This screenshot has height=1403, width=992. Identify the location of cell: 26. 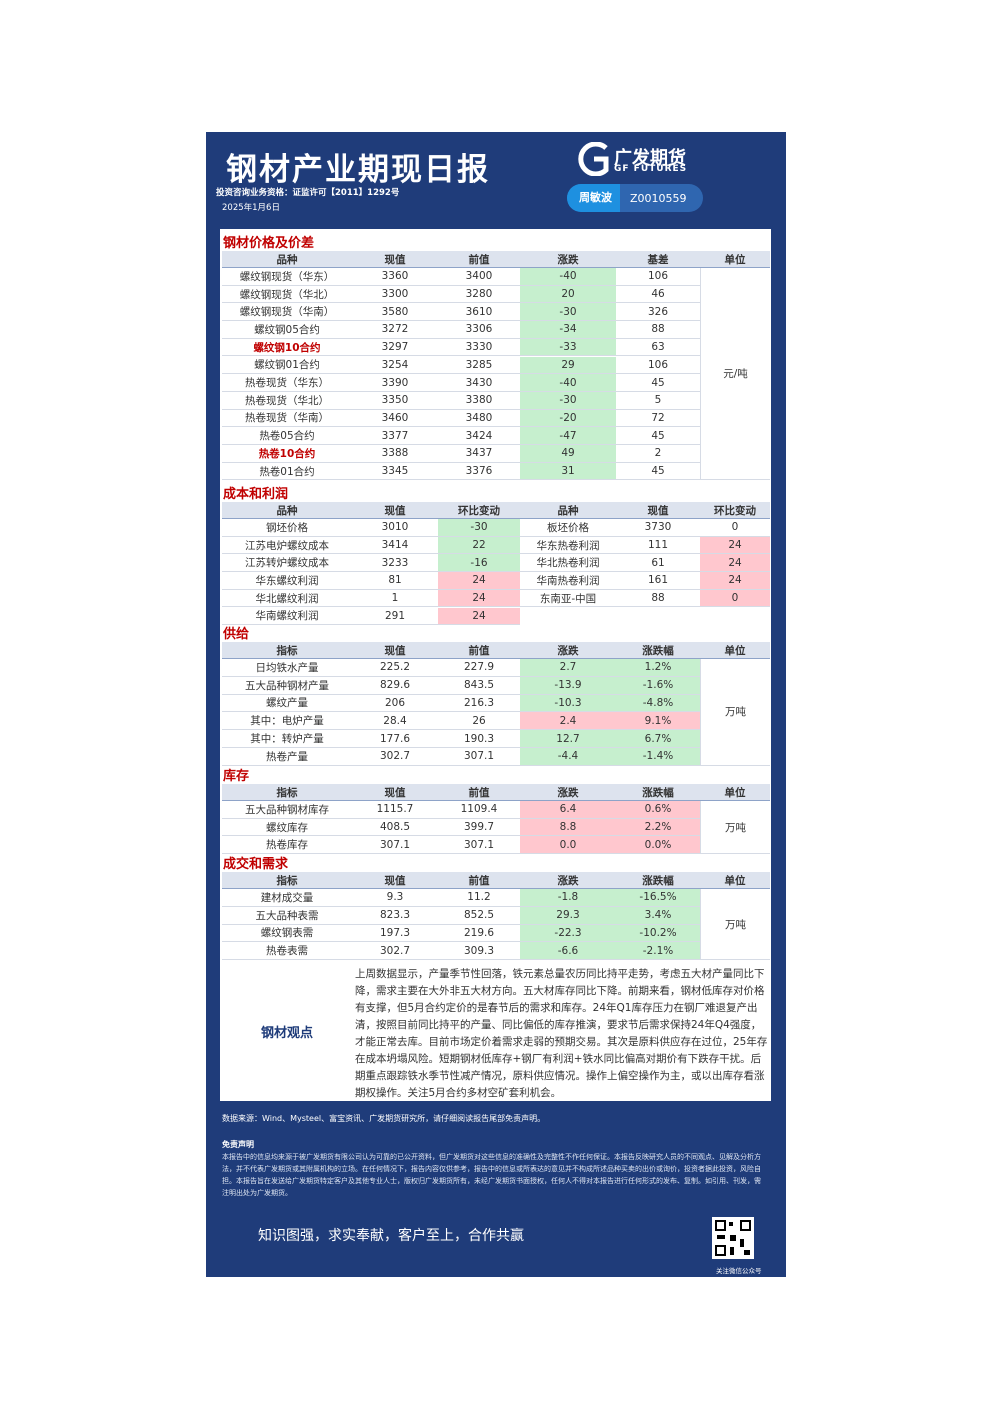
(479, 721).